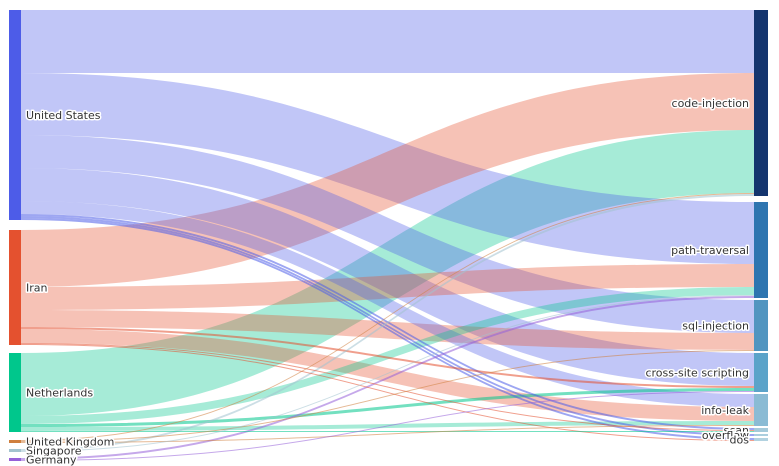  Describe the element at coordinates (761, 410) in the screenshot. I see `sankey-node-info-leak` at that location.